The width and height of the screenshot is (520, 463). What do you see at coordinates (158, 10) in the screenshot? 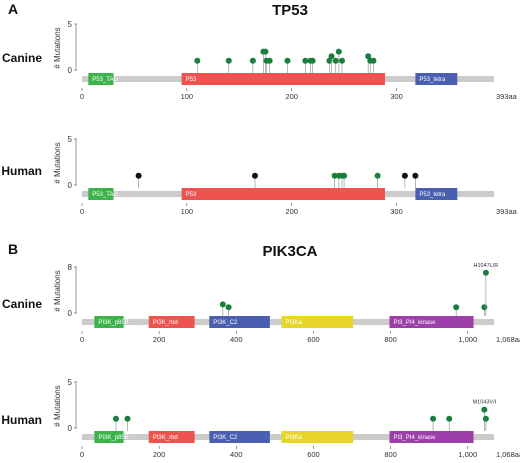
I see `panel-a: A TP53` at bounding box center [158, 10].